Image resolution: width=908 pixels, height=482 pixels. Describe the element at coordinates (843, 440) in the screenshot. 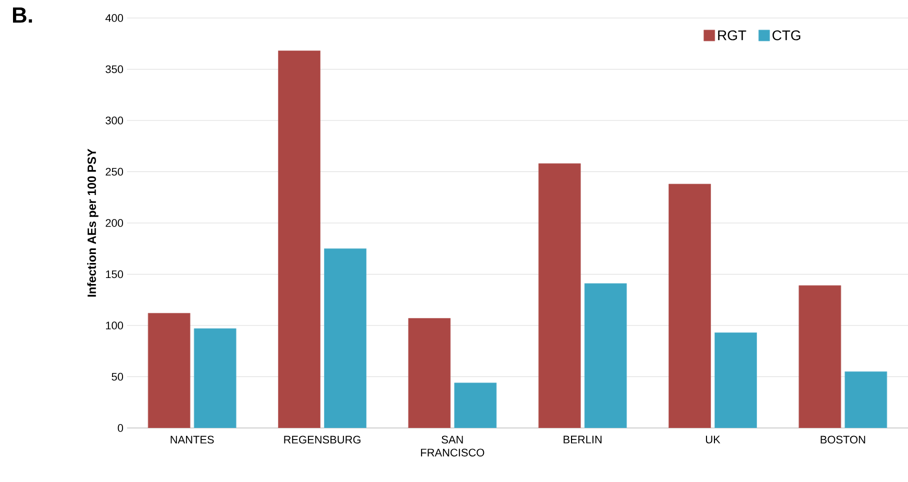

I see `x-tick-label: BOSTON` at that location.